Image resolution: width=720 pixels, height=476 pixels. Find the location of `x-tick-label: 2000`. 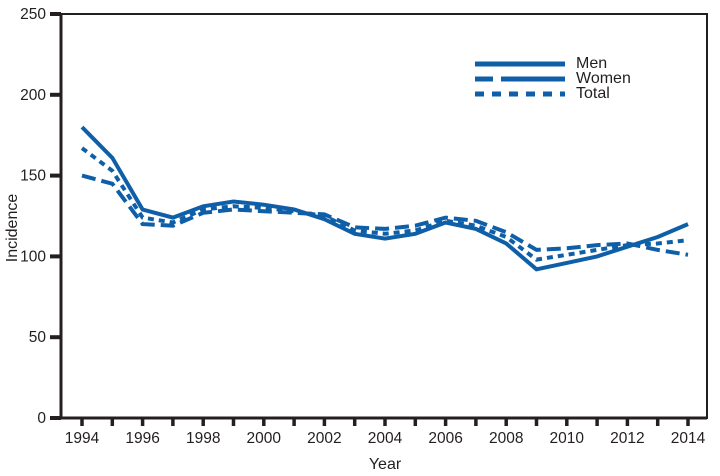

x-tick-label: 2000 is located at coordinates (264, 438).